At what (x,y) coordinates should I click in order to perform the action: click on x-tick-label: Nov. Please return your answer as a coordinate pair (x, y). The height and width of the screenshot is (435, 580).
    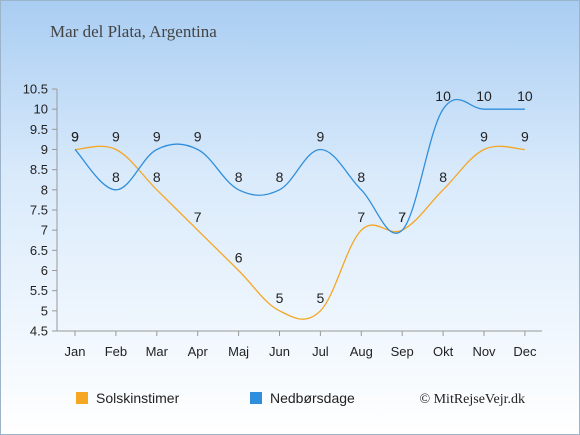
    Looking at the image, I should click on (484, 351).